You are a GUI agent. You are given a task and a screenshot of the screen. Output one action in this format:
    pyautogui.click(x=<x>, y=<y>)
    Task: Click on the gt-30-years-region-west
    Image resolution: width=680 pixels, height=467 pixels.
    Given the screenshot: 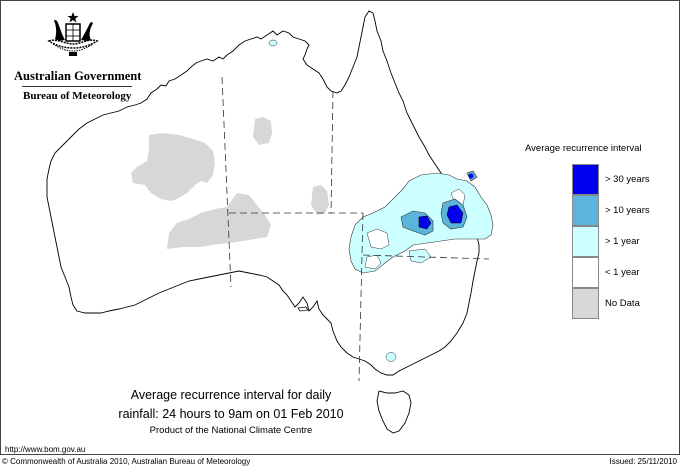 What is the action you would take?
    pyautogui.click(x=425, y=222)
    